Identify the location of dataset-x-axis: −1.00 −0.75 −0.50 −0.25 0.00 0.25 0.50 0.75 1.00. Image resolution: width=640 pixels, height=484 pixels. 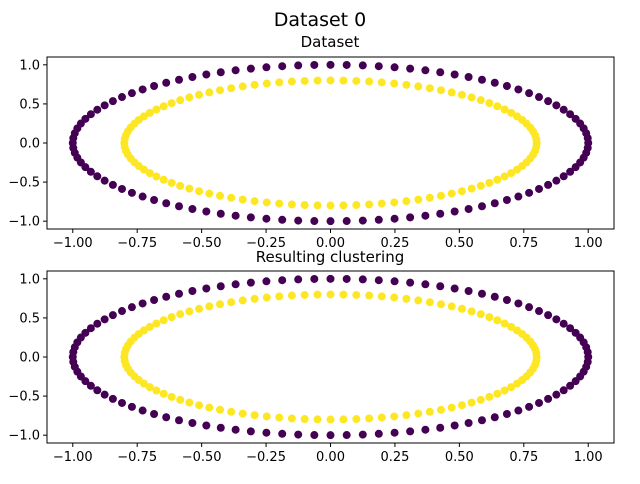
(328, 240).